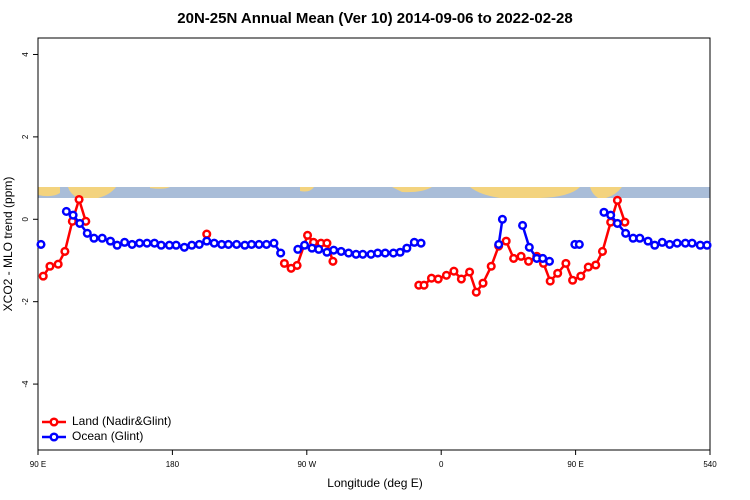 The image size is (750, 500). Describe the element at coordinates (25, 54) in the screenshot. I see `y-tick-label: 4` at that location.